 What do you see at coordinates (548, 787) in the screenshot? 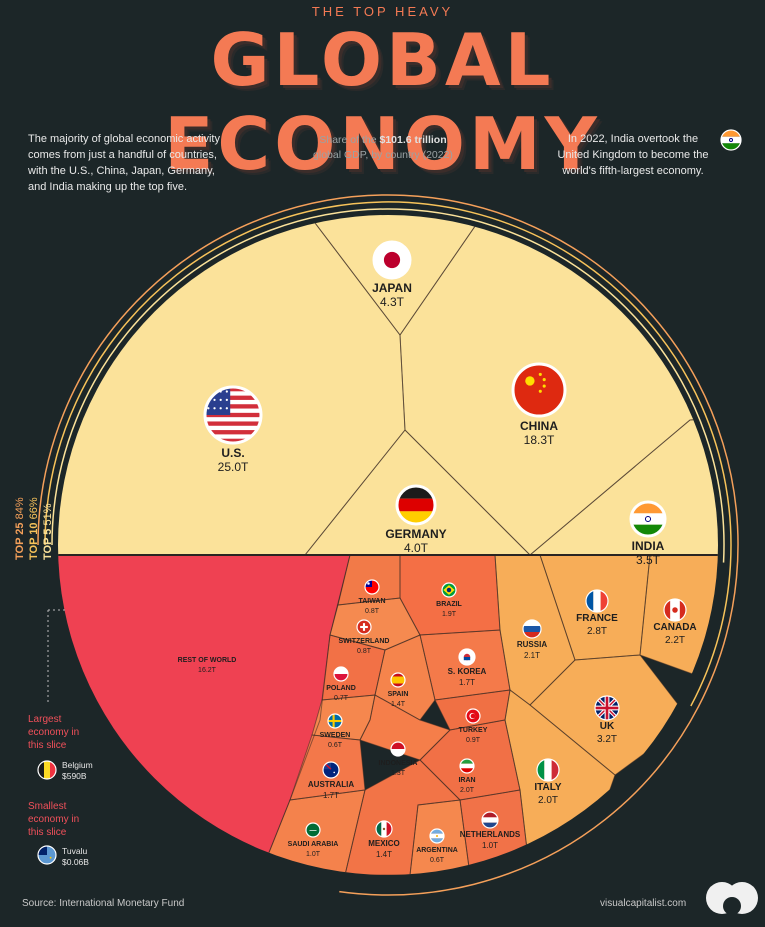
I see `country-name: ITALY` at bounding box center [548, 787].